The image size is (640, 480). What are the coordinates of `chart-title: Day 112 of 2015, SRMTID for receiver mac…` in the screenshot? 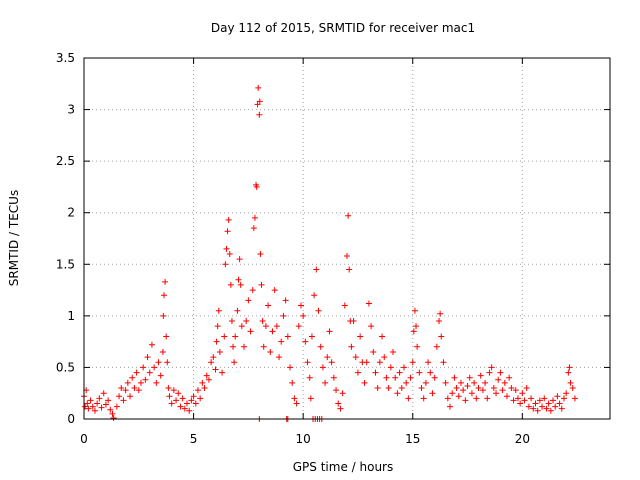 It's located at (343, 28).